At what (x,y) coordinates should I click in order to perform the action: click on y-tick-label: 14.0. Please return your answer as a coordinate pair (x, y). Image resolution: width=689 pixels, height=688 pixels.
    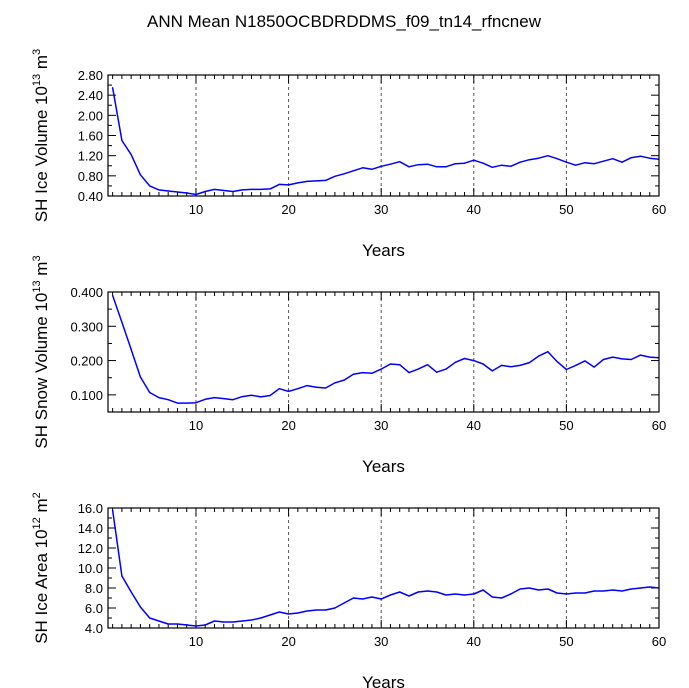
    Looking at the image, I should click on (90, 528).